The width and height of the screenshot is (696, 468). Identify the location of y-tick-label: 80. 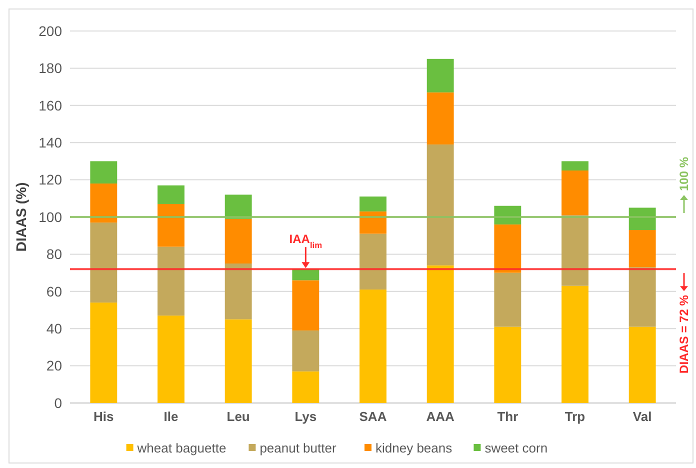
(54, 254).